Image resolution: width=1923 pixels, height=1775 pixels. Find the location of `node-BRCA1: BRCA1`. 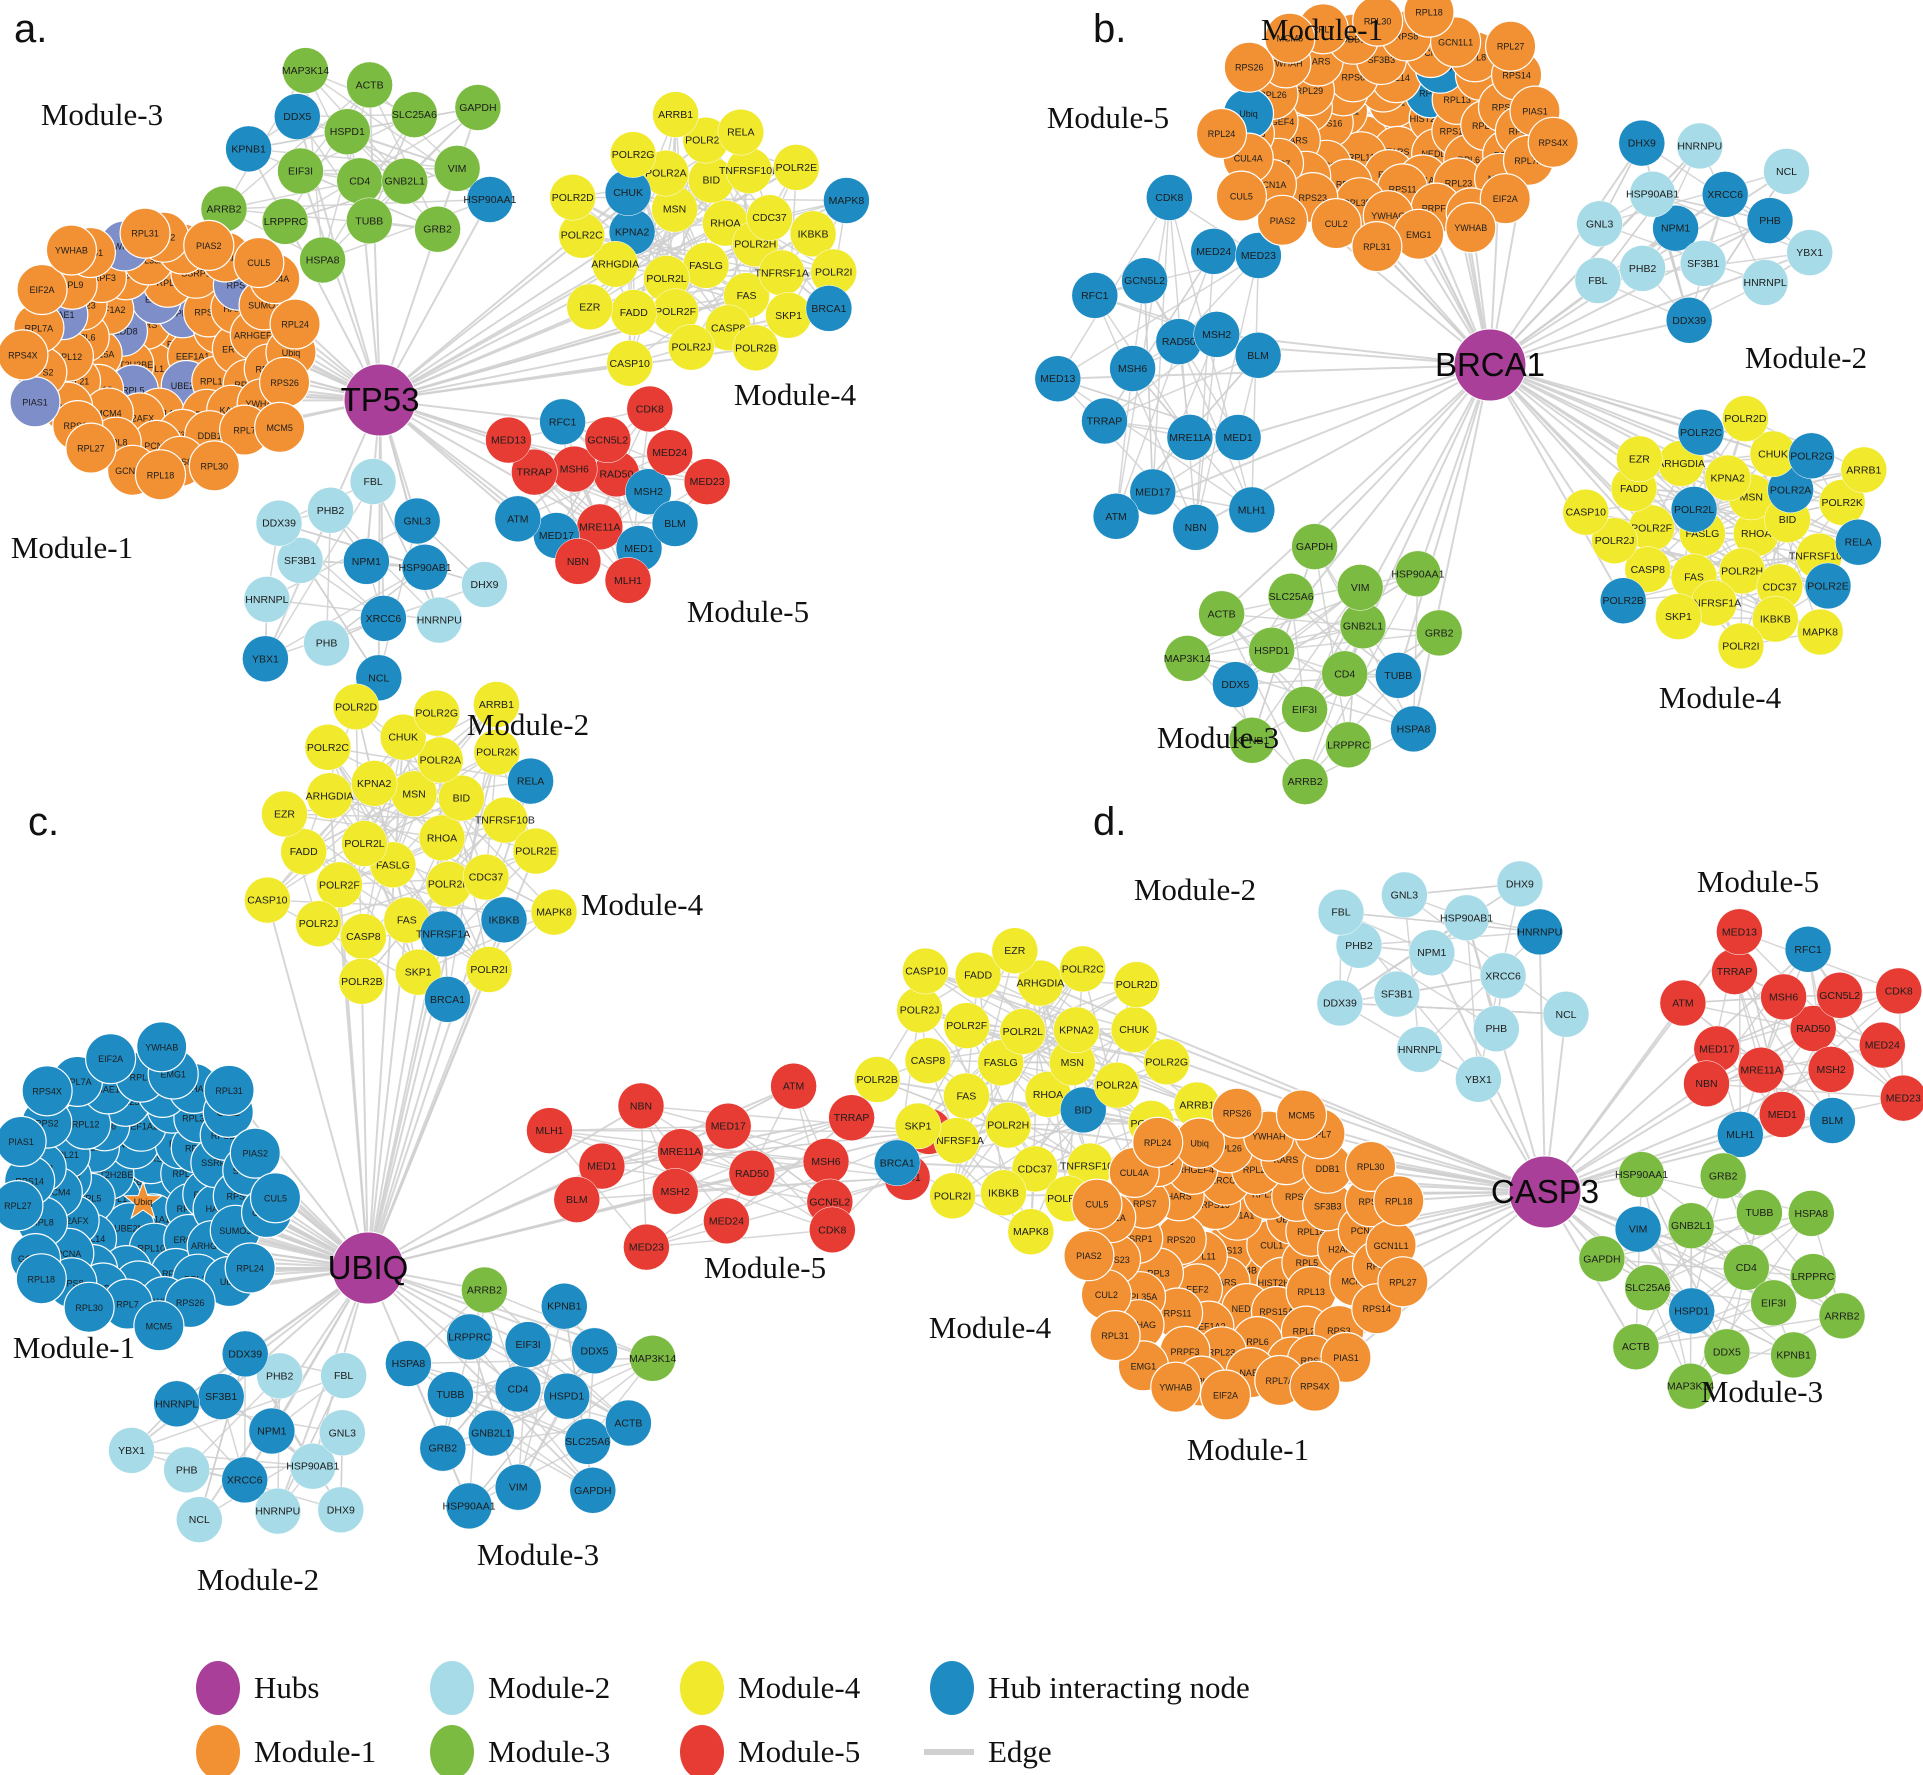

node-BRCA1: BRCA1 is located at coordinates (447, 999).